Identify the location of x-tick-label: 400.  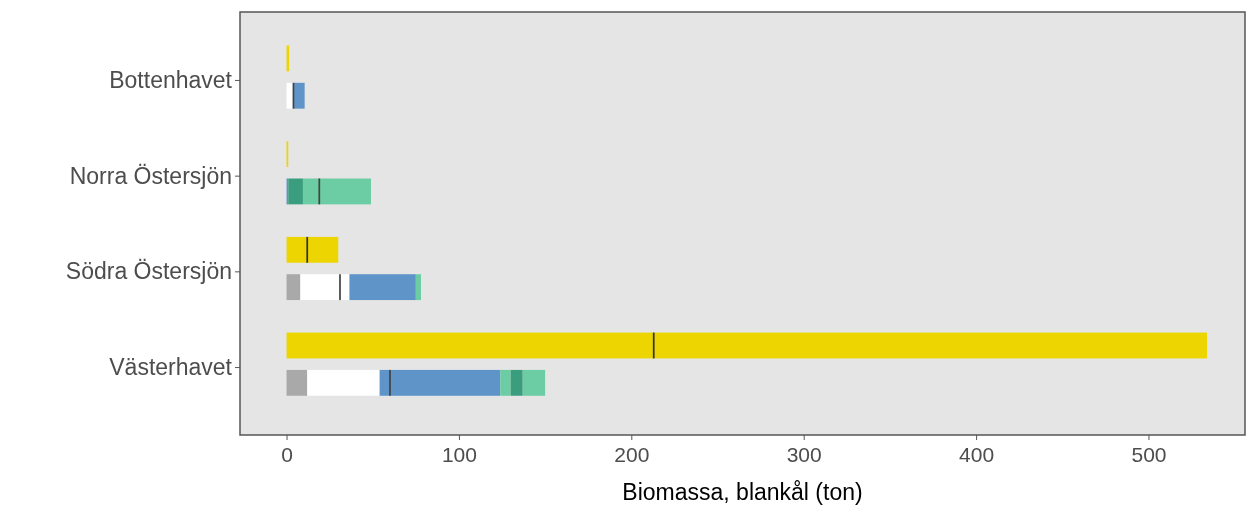
(977, 454).